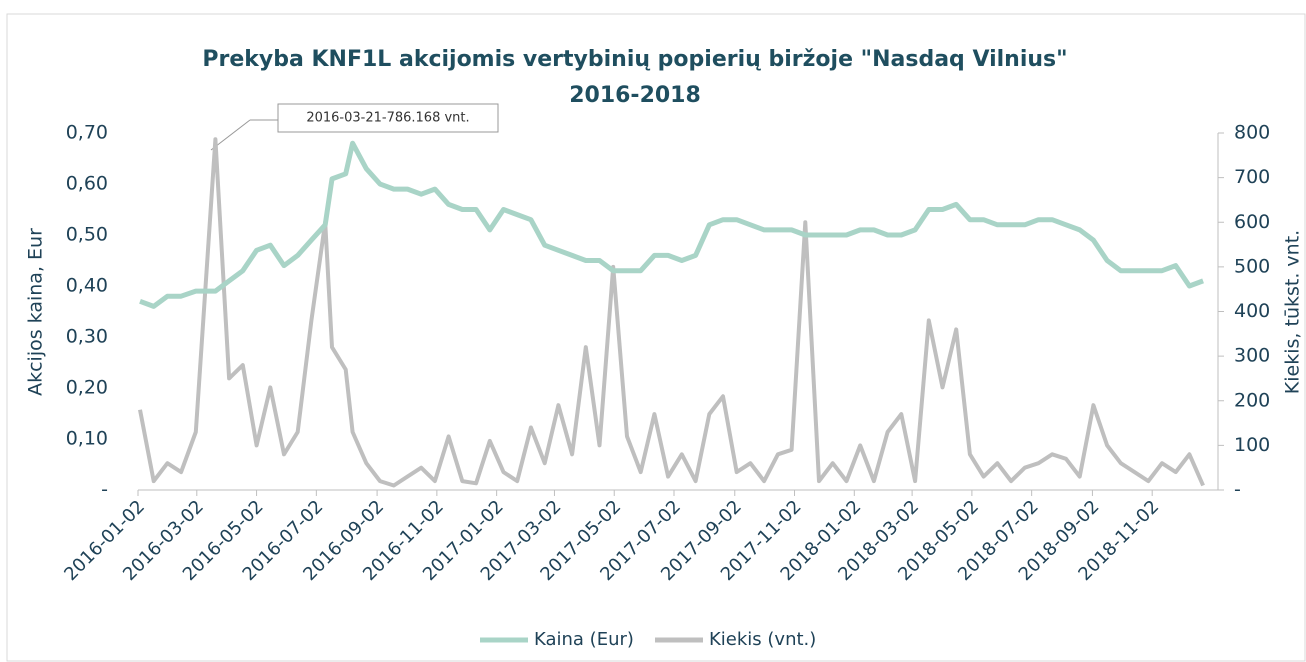 This screenshot has width=1306, height=662. I want to click on y2-tick-label: 600, so click(1252, 222).